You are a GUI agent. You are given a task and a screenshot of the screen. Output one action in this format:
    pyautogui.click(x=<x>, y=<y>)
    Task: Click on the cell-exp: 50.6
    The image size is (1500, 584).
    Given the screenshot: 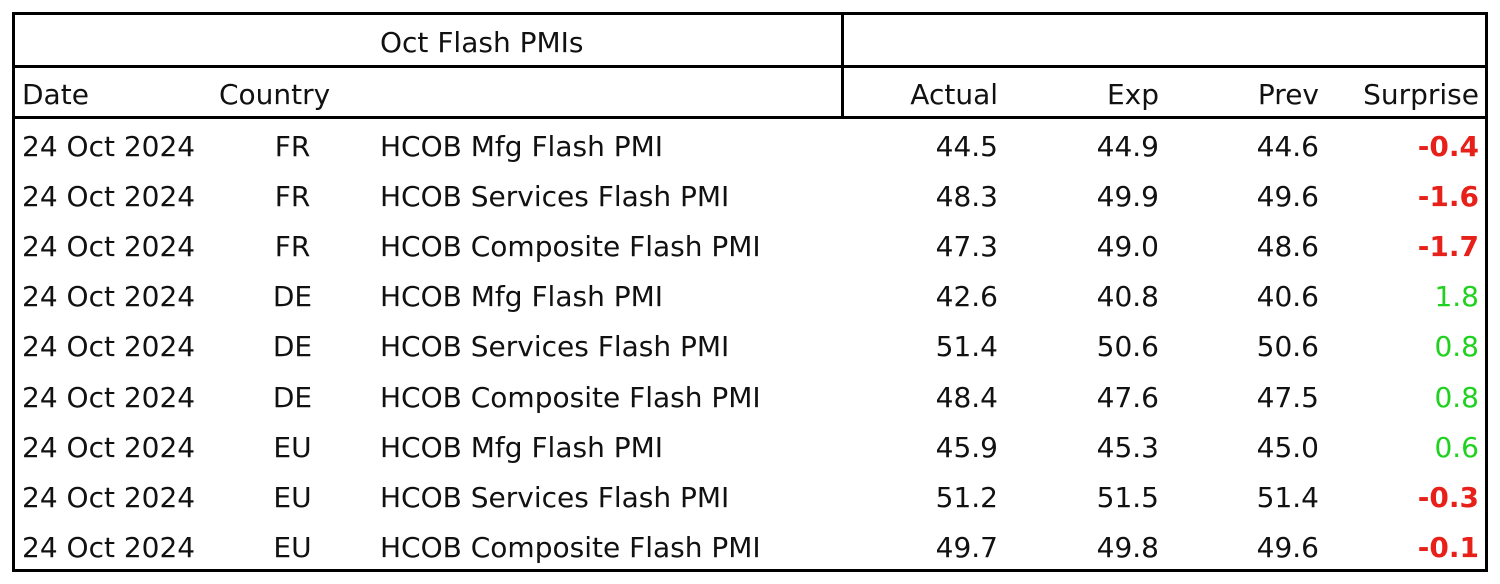 What is the action you would take?
    pyautogui.click(x=1127, y=347)
    